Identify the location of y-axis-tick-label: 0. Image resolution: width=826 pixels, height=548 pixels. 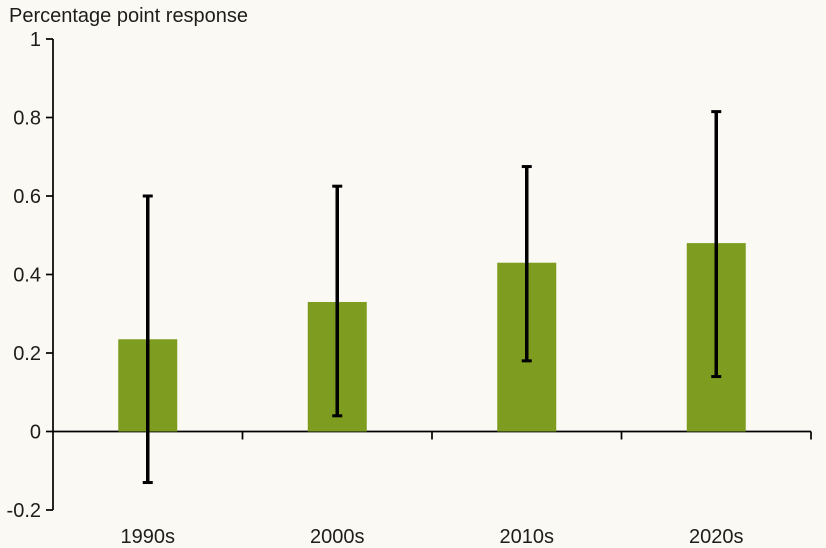
(35, 433).